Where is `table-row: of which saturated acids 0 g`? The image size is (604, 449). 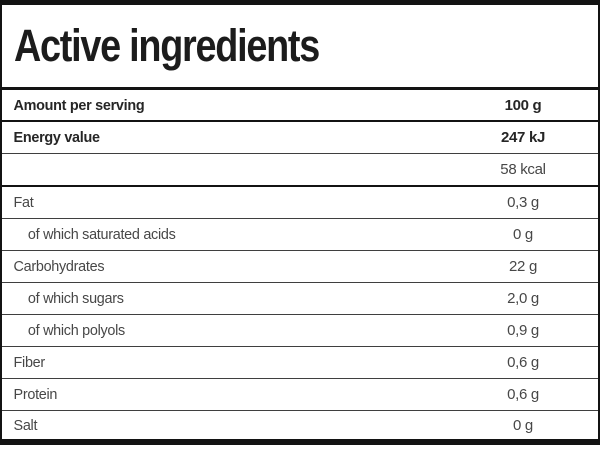 table-row: of which saturated acids 0 g is located at coordinates (300, 235).